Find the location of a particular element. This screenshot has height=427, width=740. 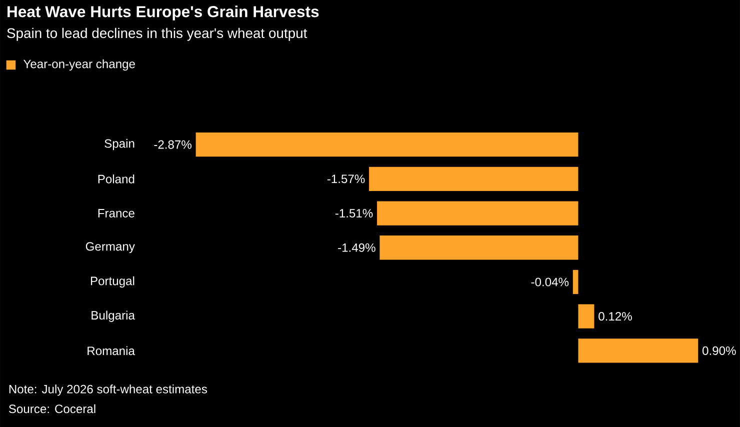

y-tick-label: Bulgaria is located at coordinates (113, 316).